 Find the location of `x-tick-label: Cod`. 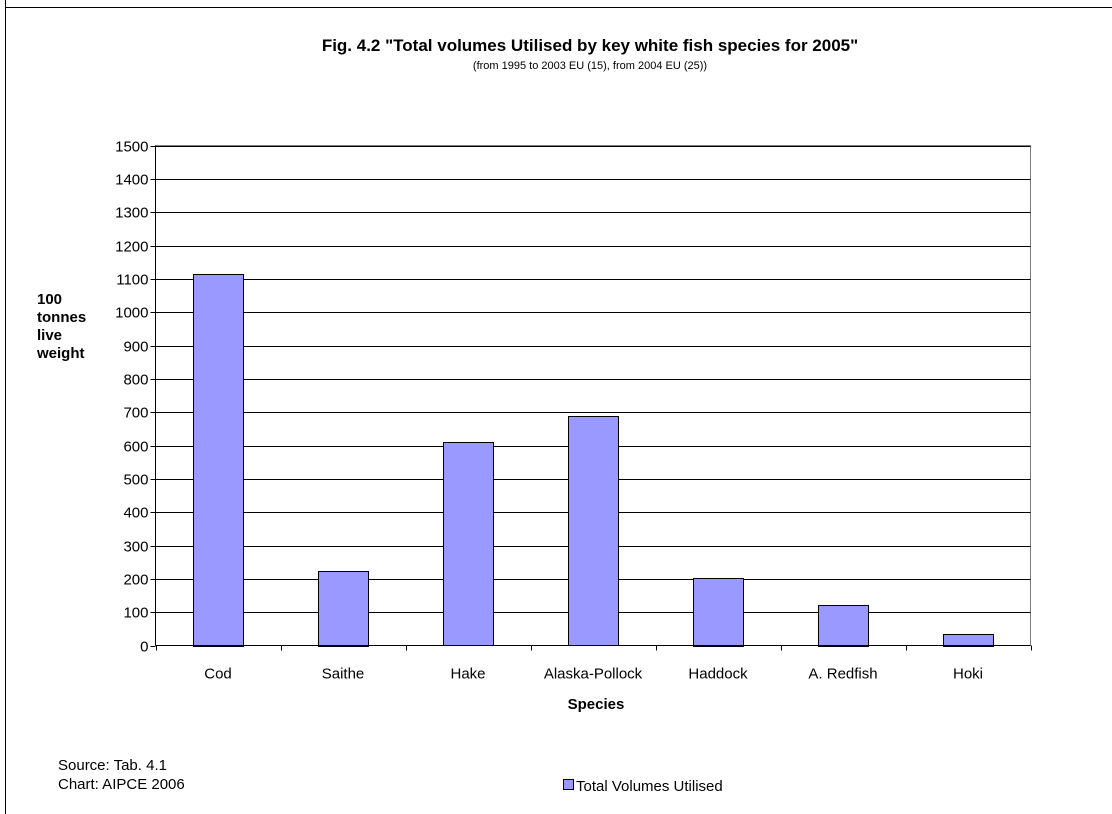

x-tick-label: Cod is located at coordinates (218, 674).